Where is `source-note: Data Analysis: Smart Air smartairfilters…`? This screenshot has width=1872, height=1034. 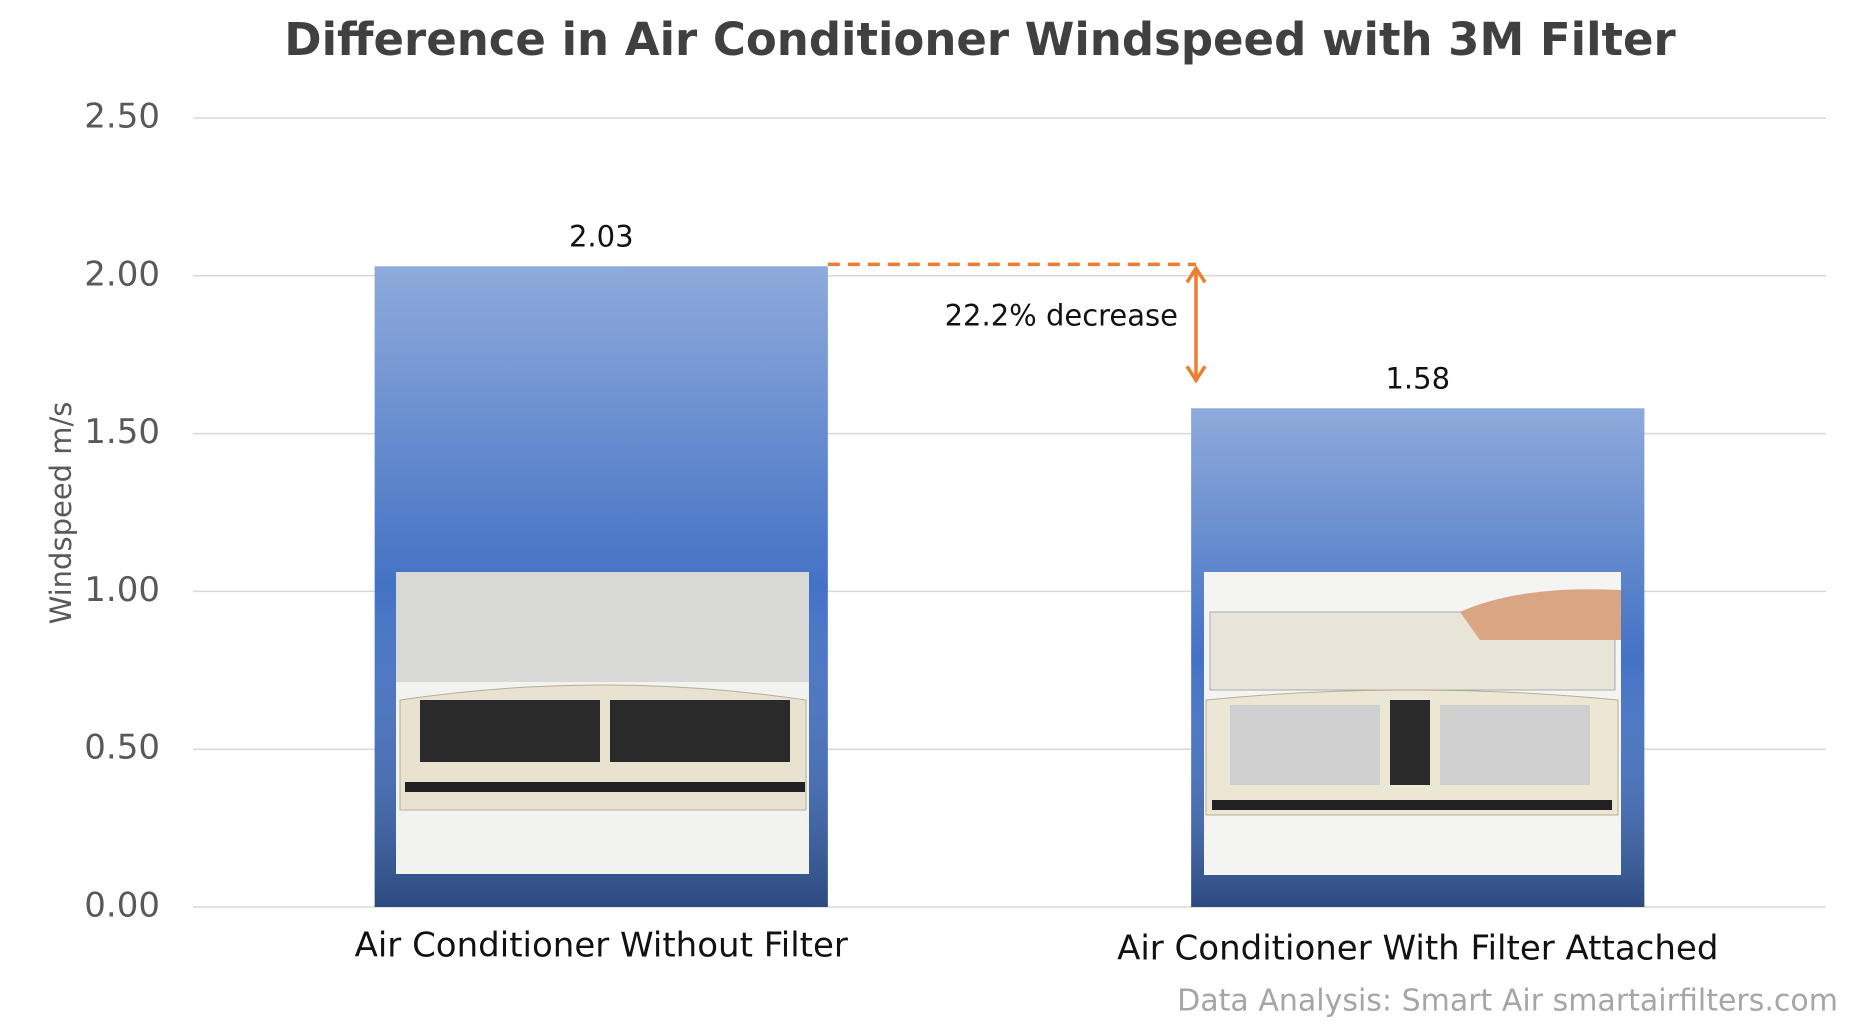
source-note: Data Analysis: Smart Air smartairfilters… is located at coordinates (1507, 1001).